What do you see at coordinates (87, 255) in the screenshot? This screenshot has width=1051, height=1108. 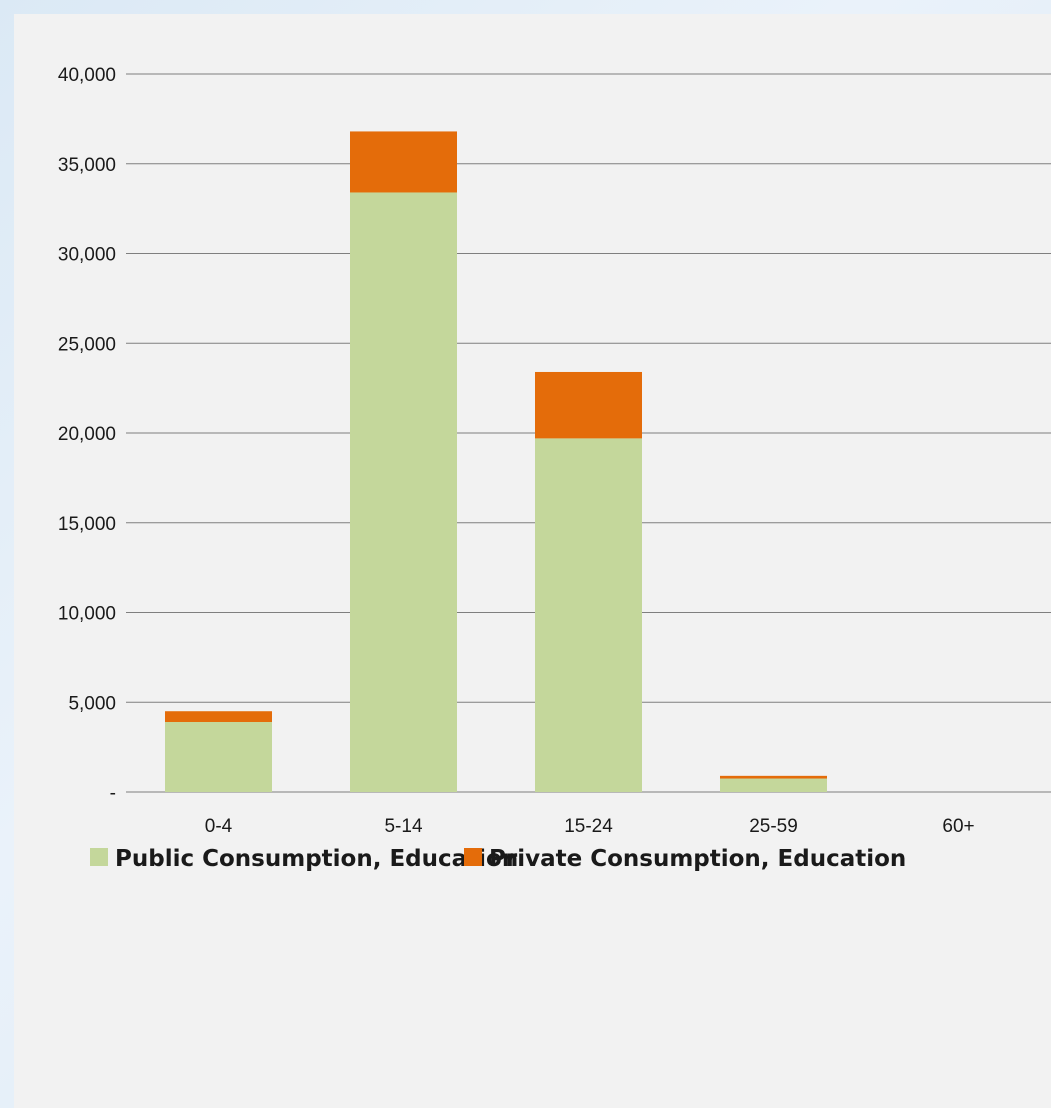 I see `y-tick-label: 30,000` at bounding box center [87, 255].